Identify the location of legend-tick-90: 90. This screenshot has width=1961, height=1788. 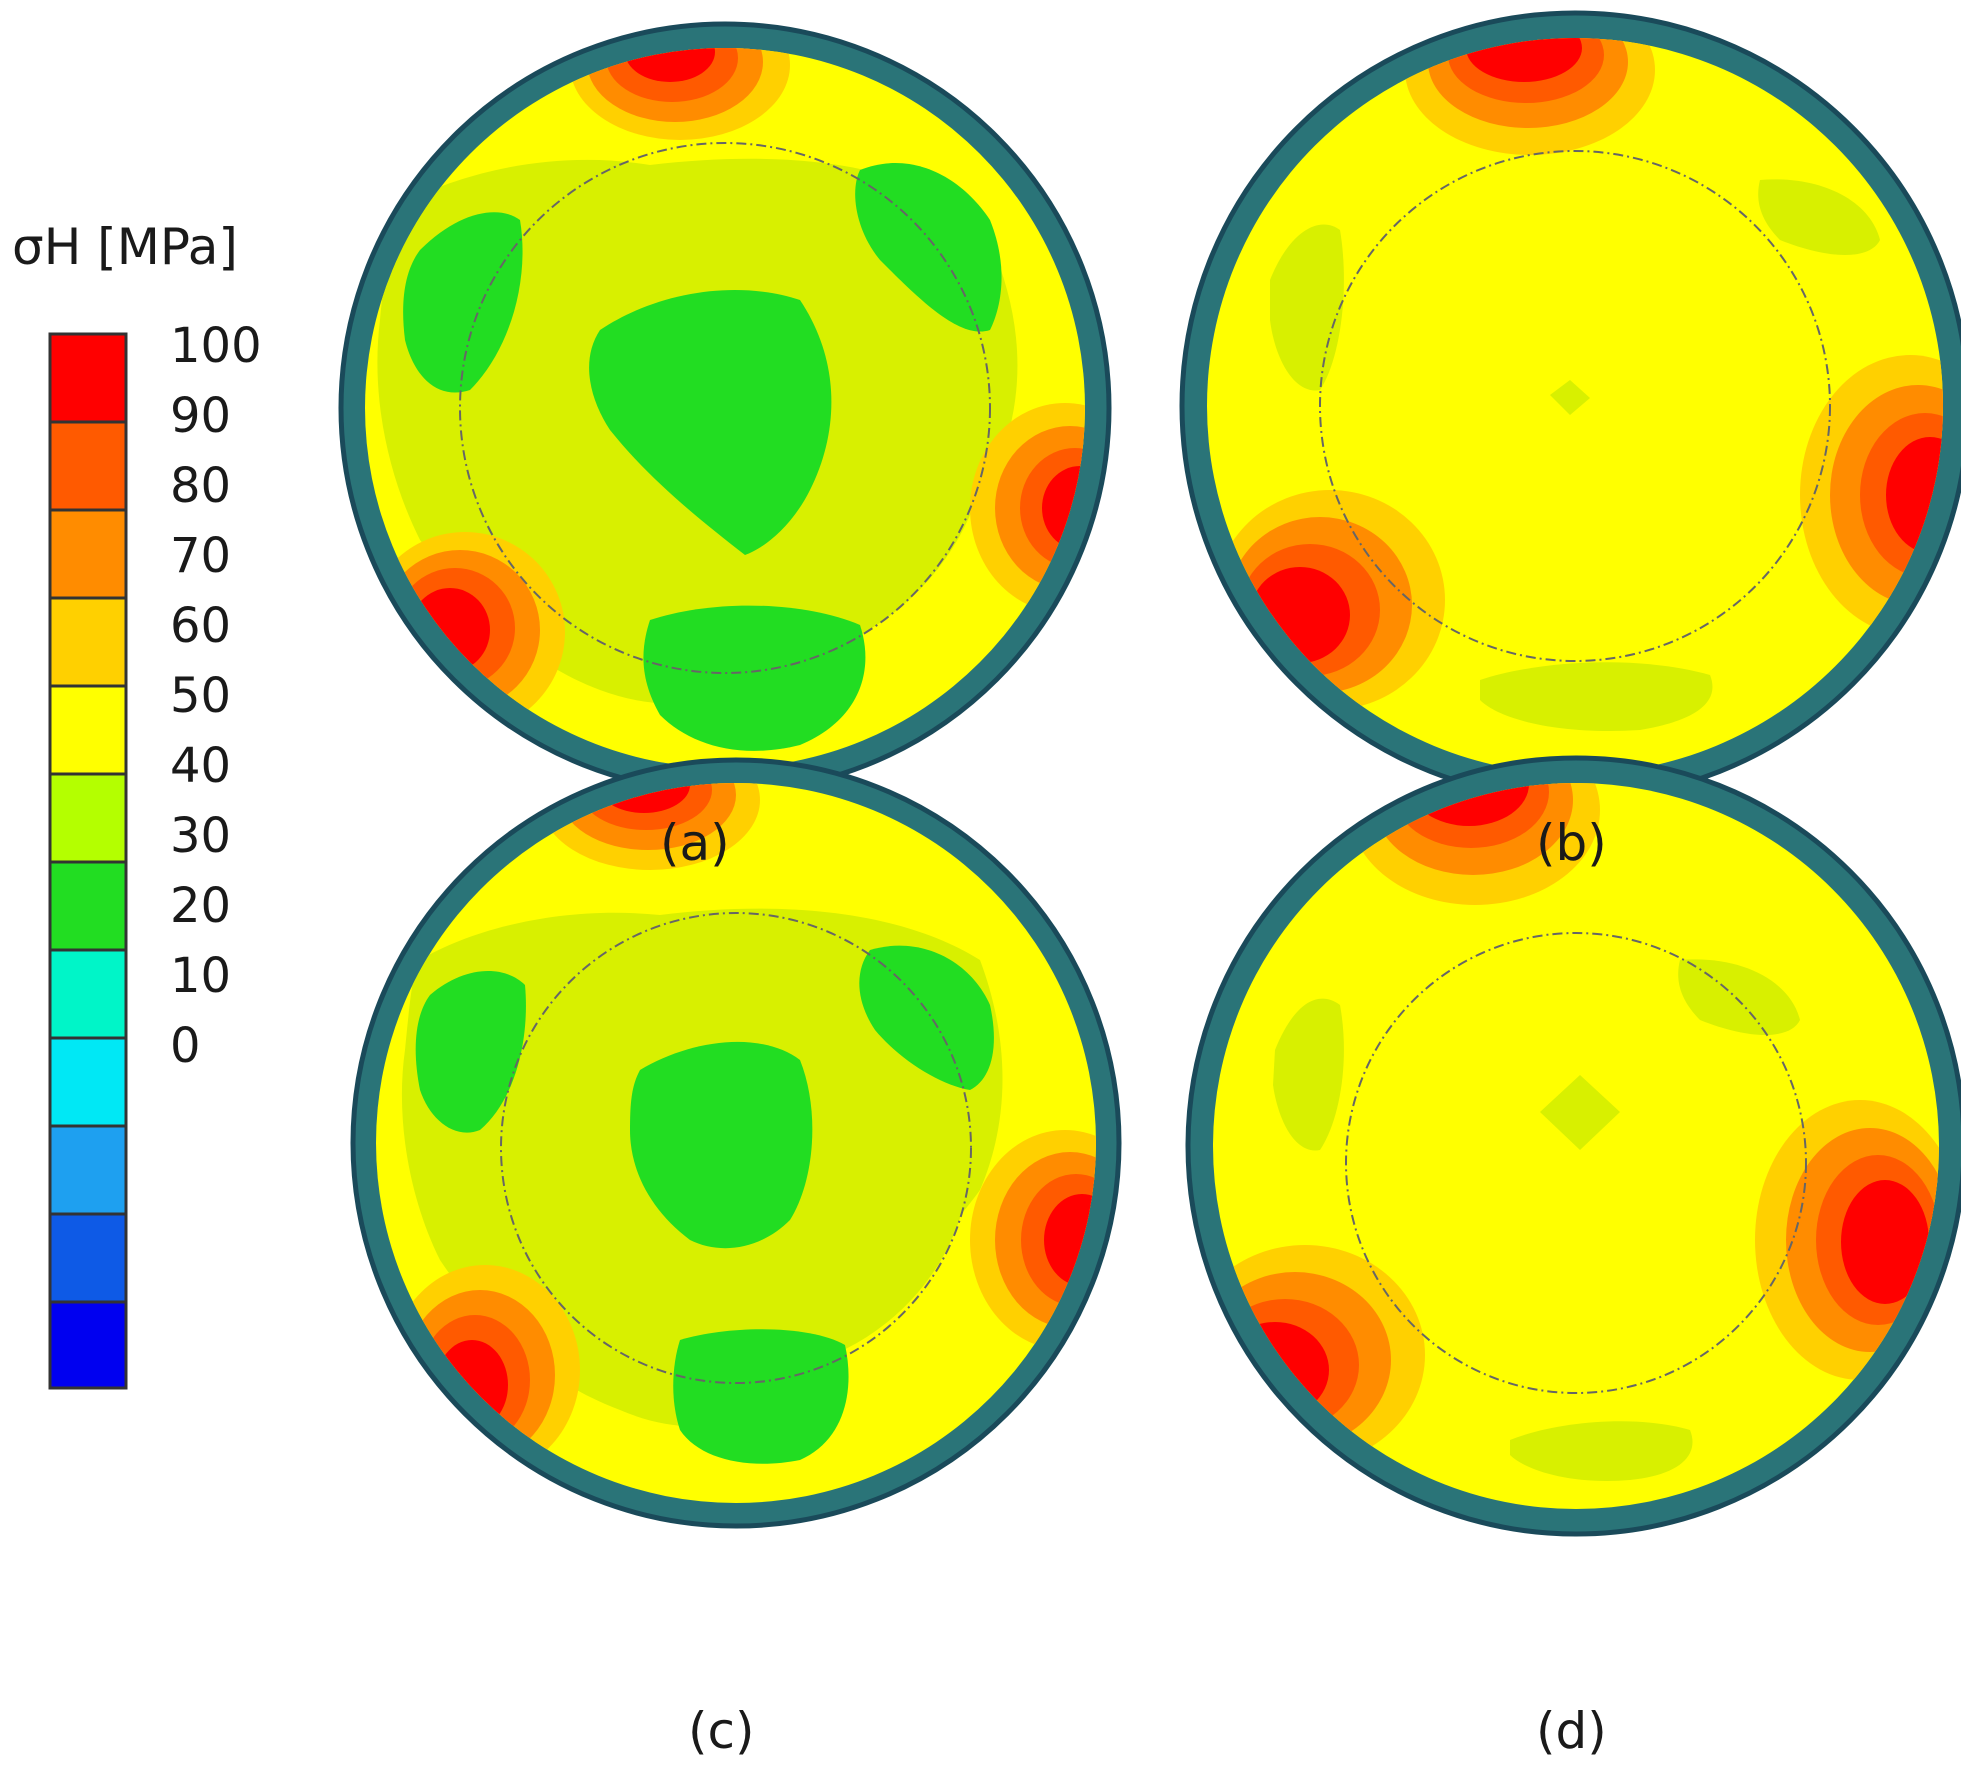
(201, 416).